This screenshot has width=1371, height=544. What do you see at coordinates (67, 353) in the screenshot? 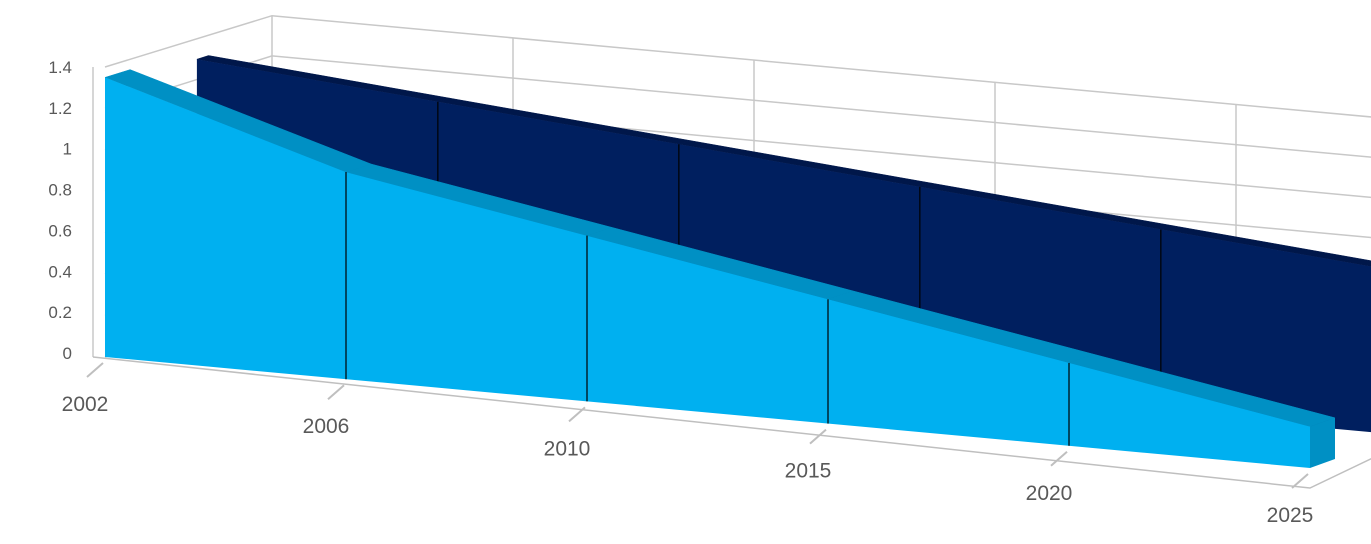
I see `y-tick-label: 0` at bounding box center [67, 353].